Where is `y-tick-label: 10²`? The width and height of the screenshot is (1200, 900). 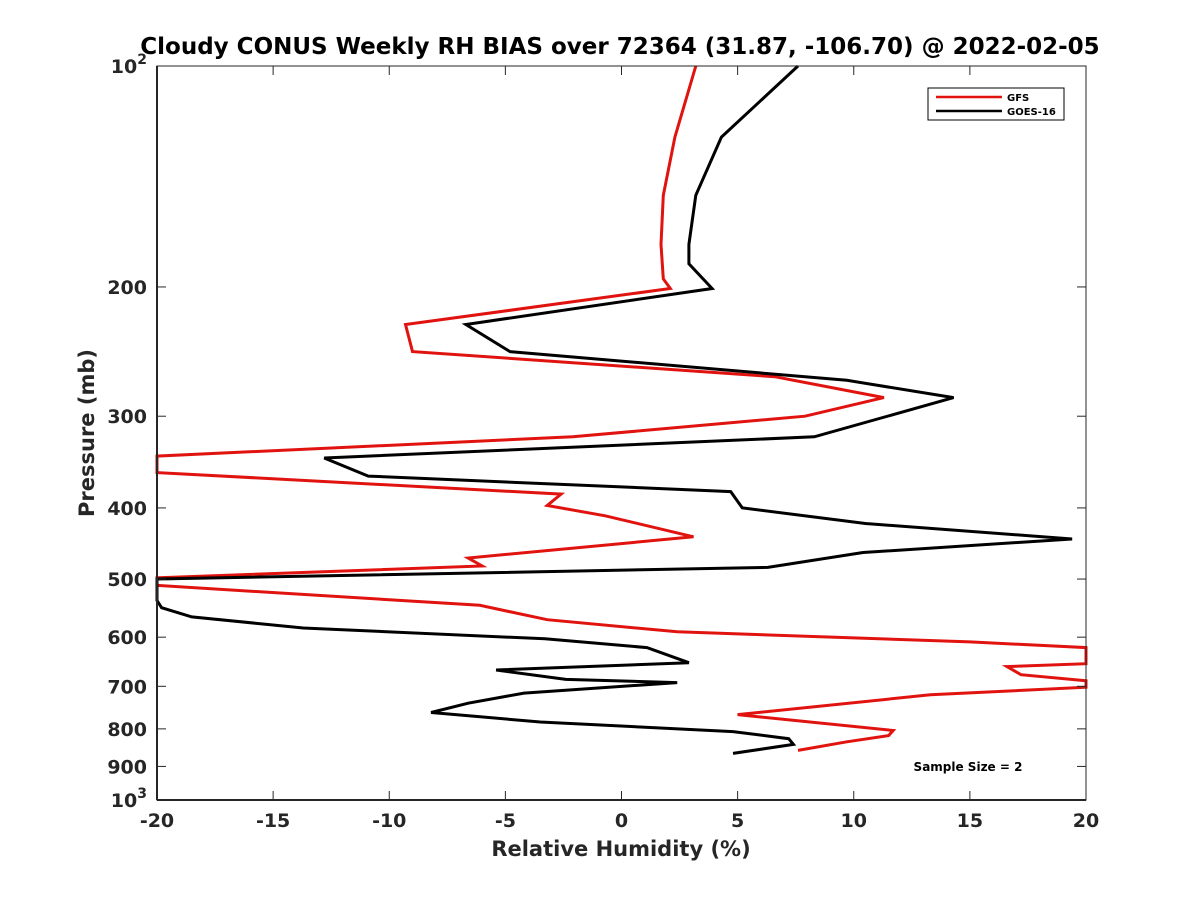 y-tick-label: 10² is located at coordinates (129, 65).